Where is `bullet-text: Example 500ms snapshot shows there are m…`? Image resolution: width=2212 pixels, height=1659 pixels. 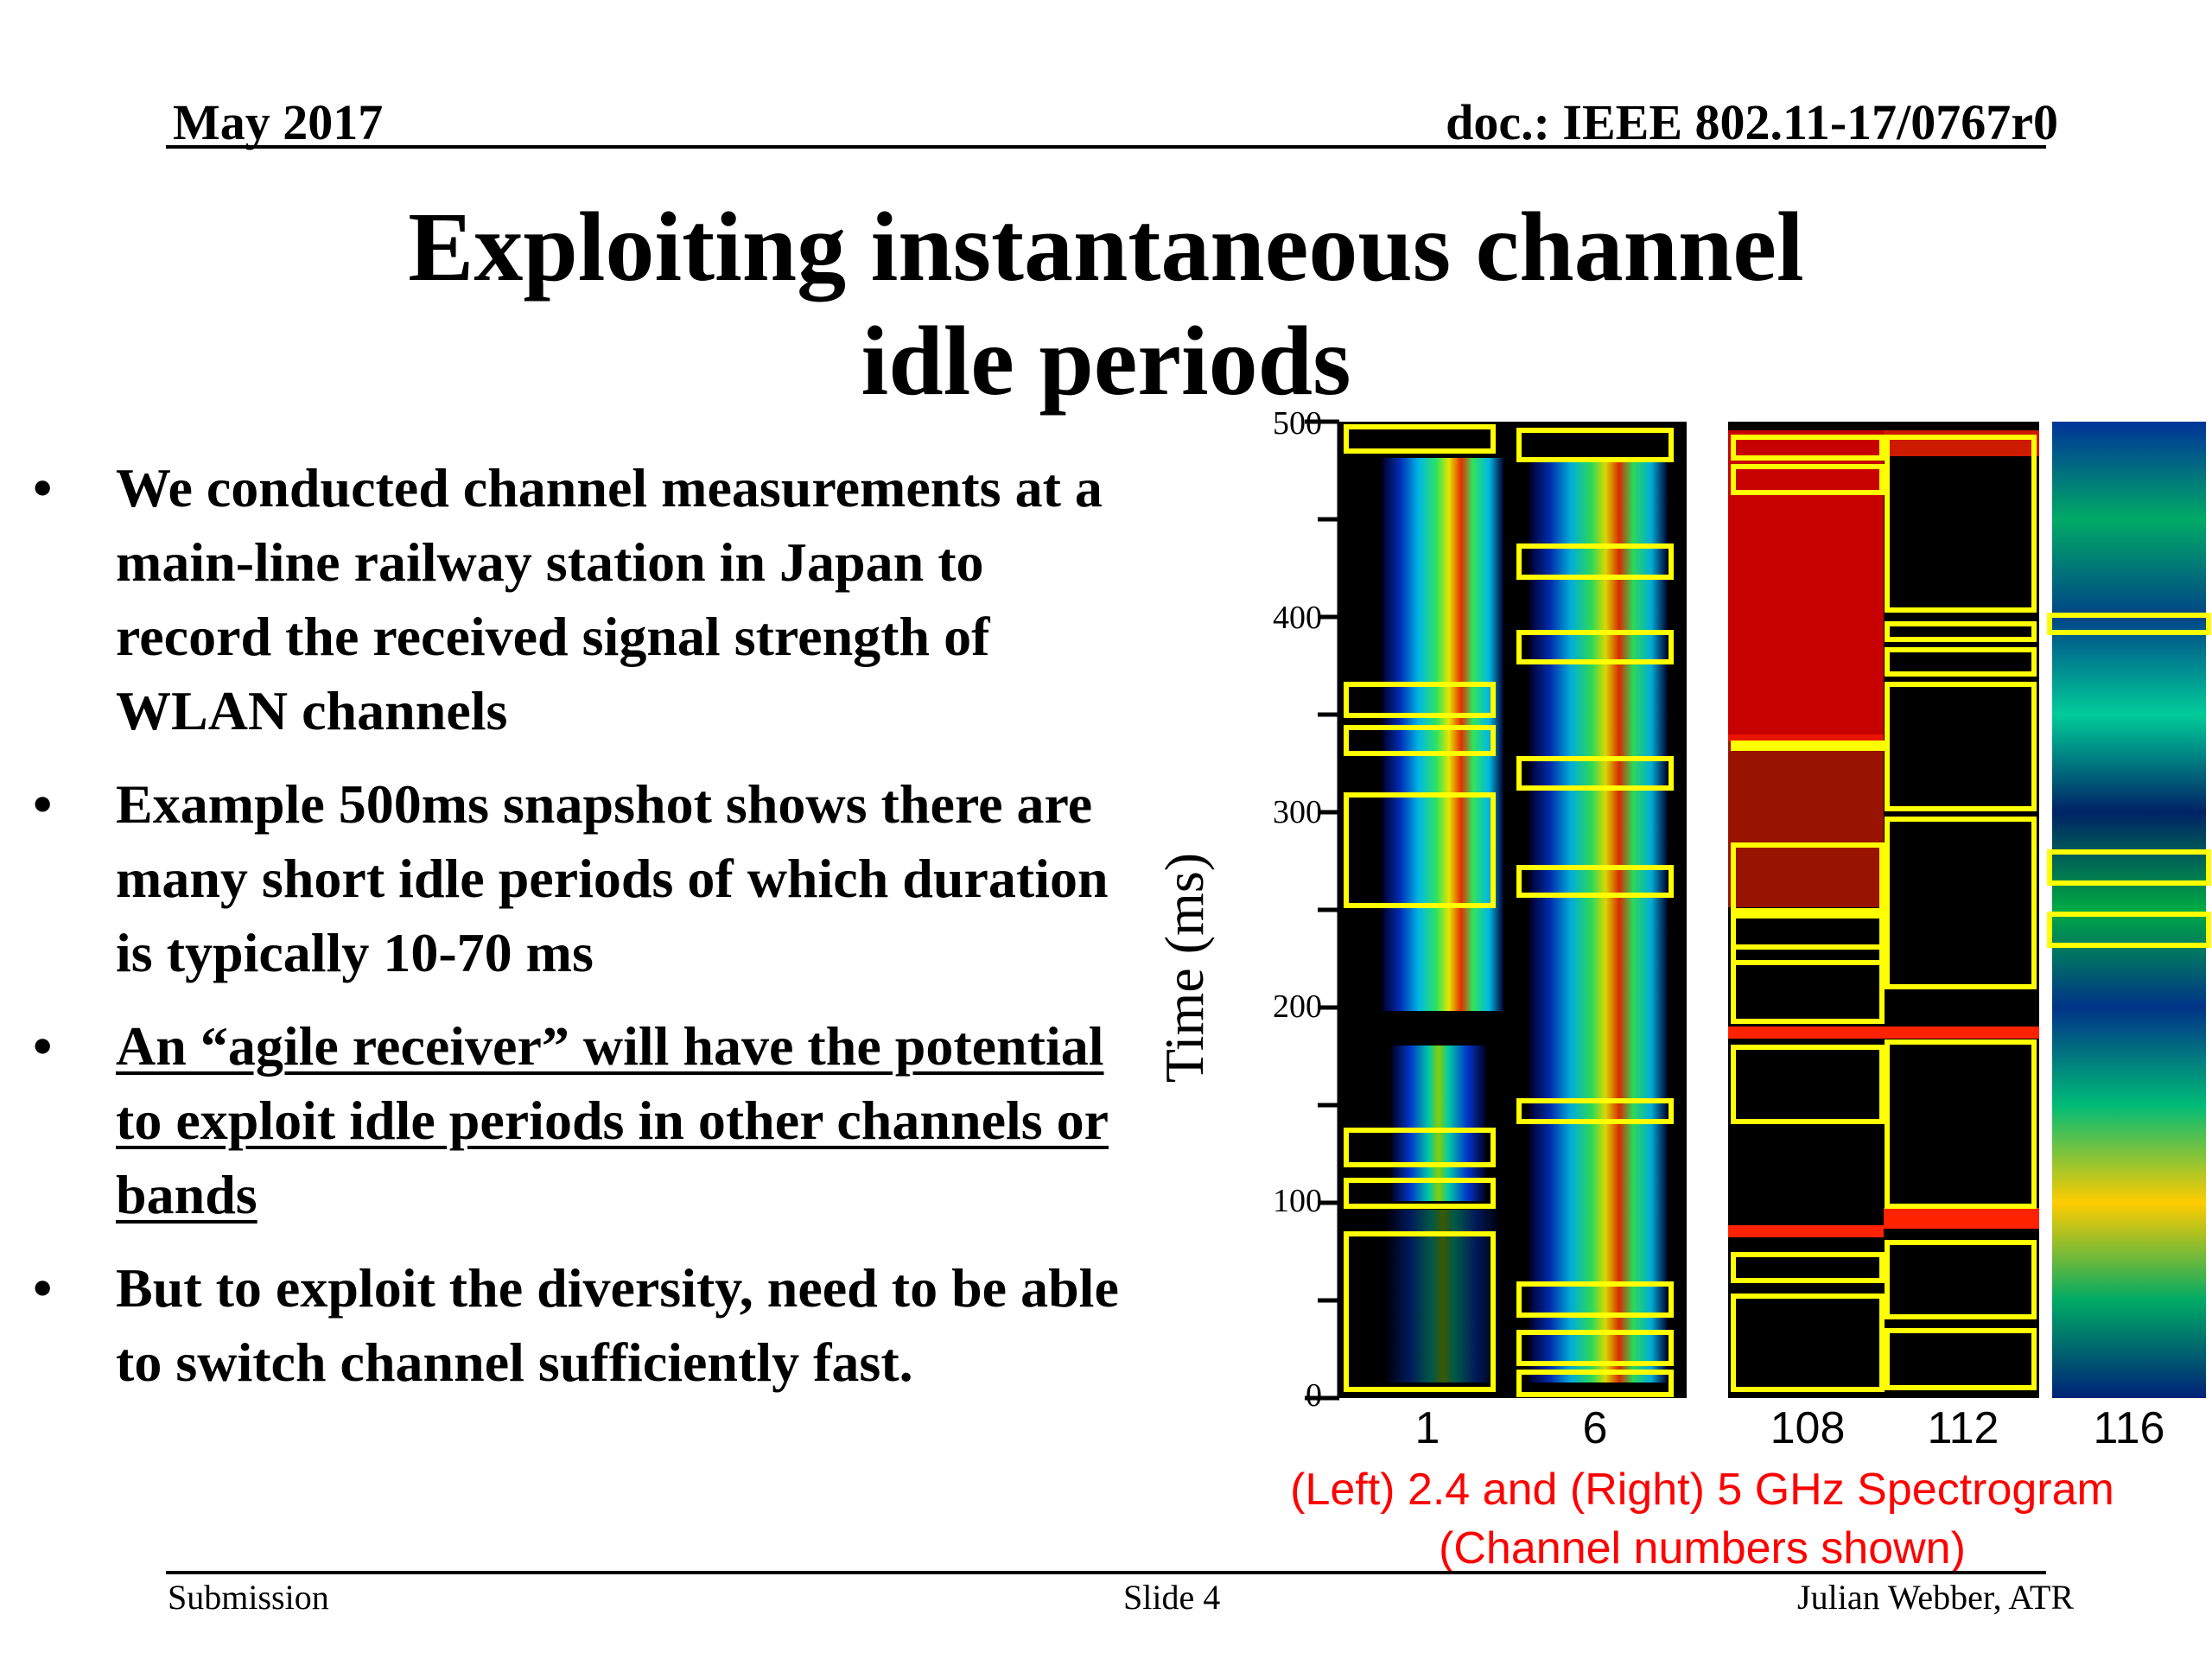
bullet-text: Example 500ms snapshot shows there are m… is located at coordinates (612, 878).